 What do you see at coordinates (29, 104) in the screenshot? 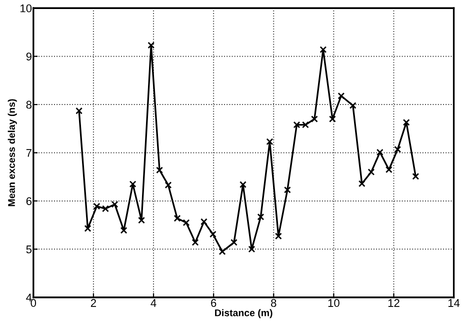
I see `y-tick-label: 8` at bounding box center [29, 104].